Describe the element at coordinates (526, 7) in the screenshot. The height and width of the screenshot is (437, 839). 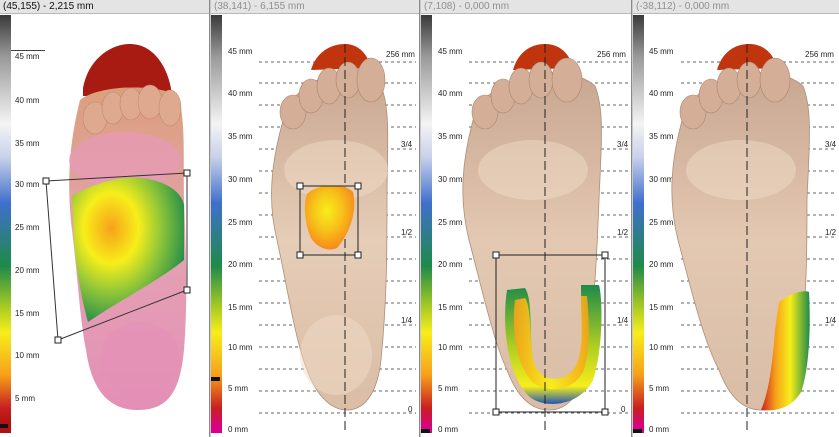
I see `panel-title: (7,108) - 0,000 mm` at that location.